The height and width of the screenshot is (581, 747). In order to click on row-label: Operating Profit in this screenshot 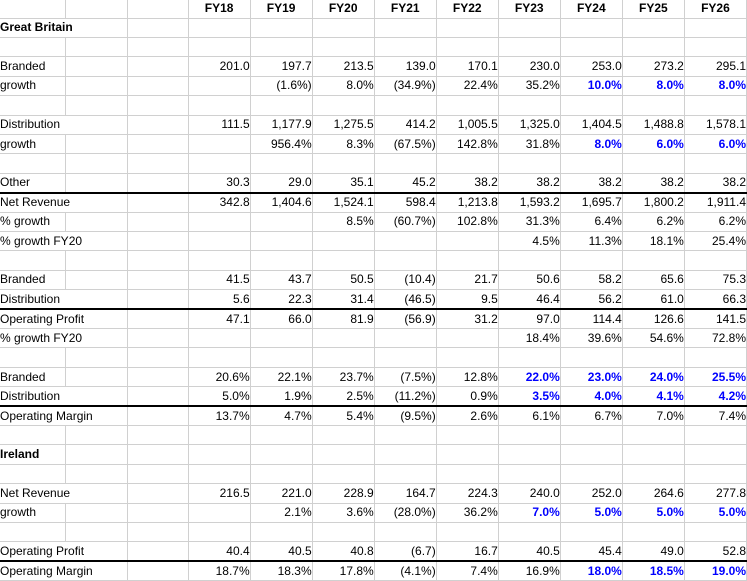, I will do `click(94, 319)`.